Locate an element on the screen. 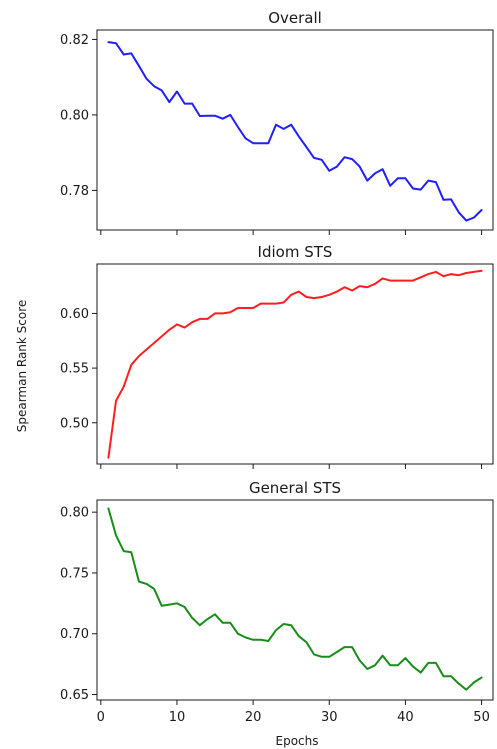 This screenshot has width=497, height=749. x-tick-label: 30 is located at coordinates (329, 717).